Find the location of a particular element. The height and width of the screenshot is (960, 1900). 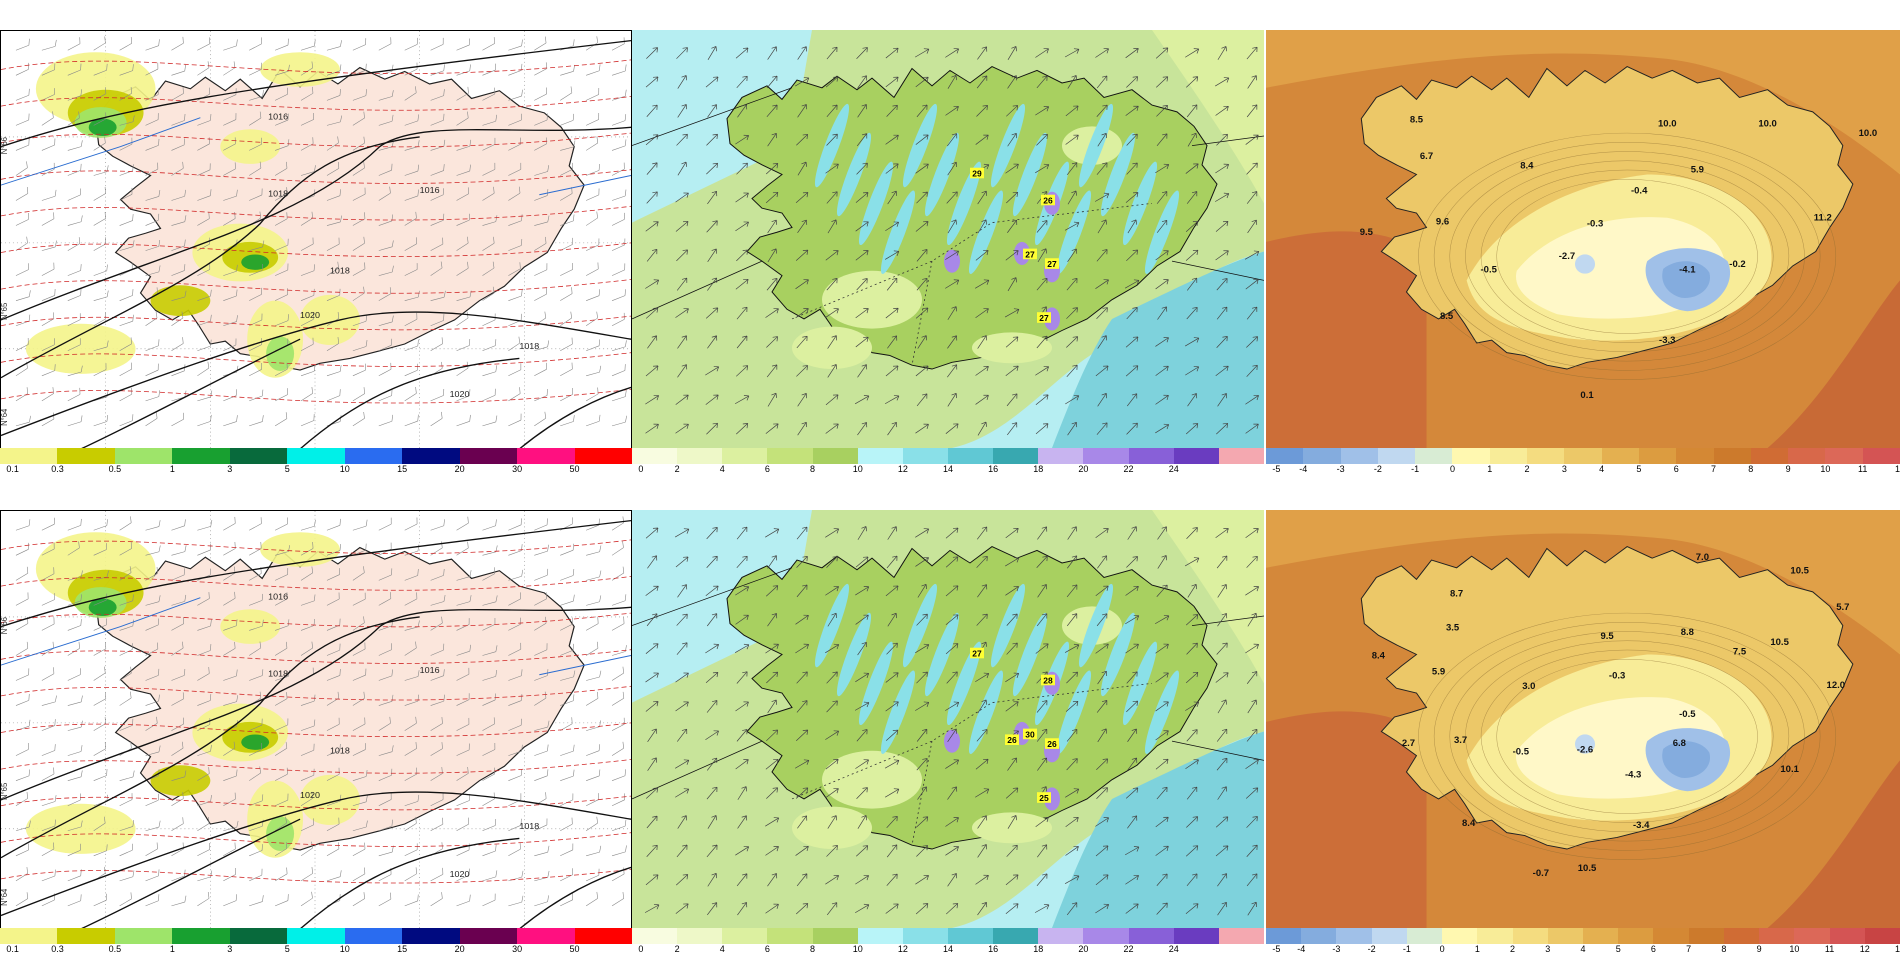

temperature-label: -4.3 is located at coordinates (1633, 775).